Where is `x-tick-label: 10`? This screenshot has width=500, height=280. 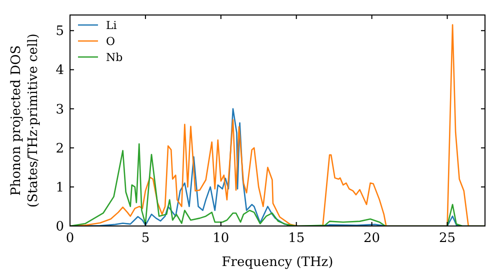 x-tick-label: 10 is located at coordinates (221, 238).